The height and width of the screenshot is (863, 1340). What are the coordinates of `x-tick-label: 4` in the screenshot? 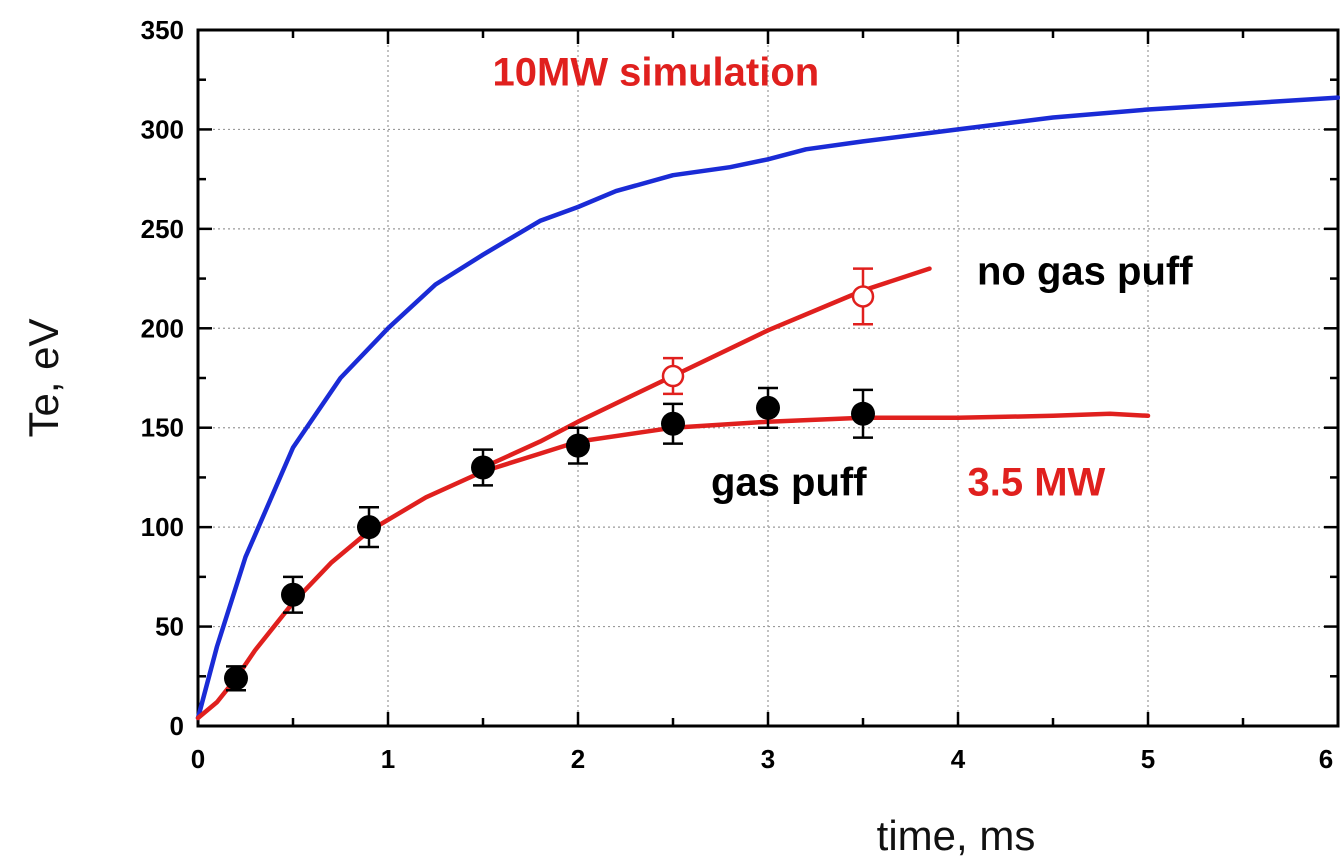 It's located at (958, 759).